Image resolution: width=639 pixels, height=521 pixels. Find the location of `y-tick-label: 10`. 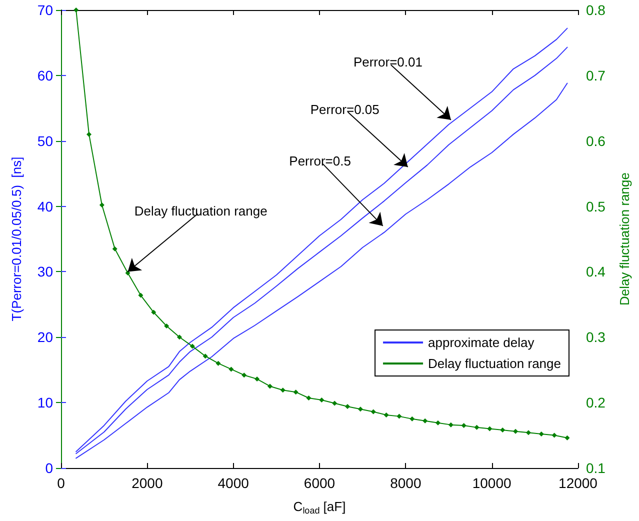

y-tick-label: 10 is located at coordinates (45, 402).